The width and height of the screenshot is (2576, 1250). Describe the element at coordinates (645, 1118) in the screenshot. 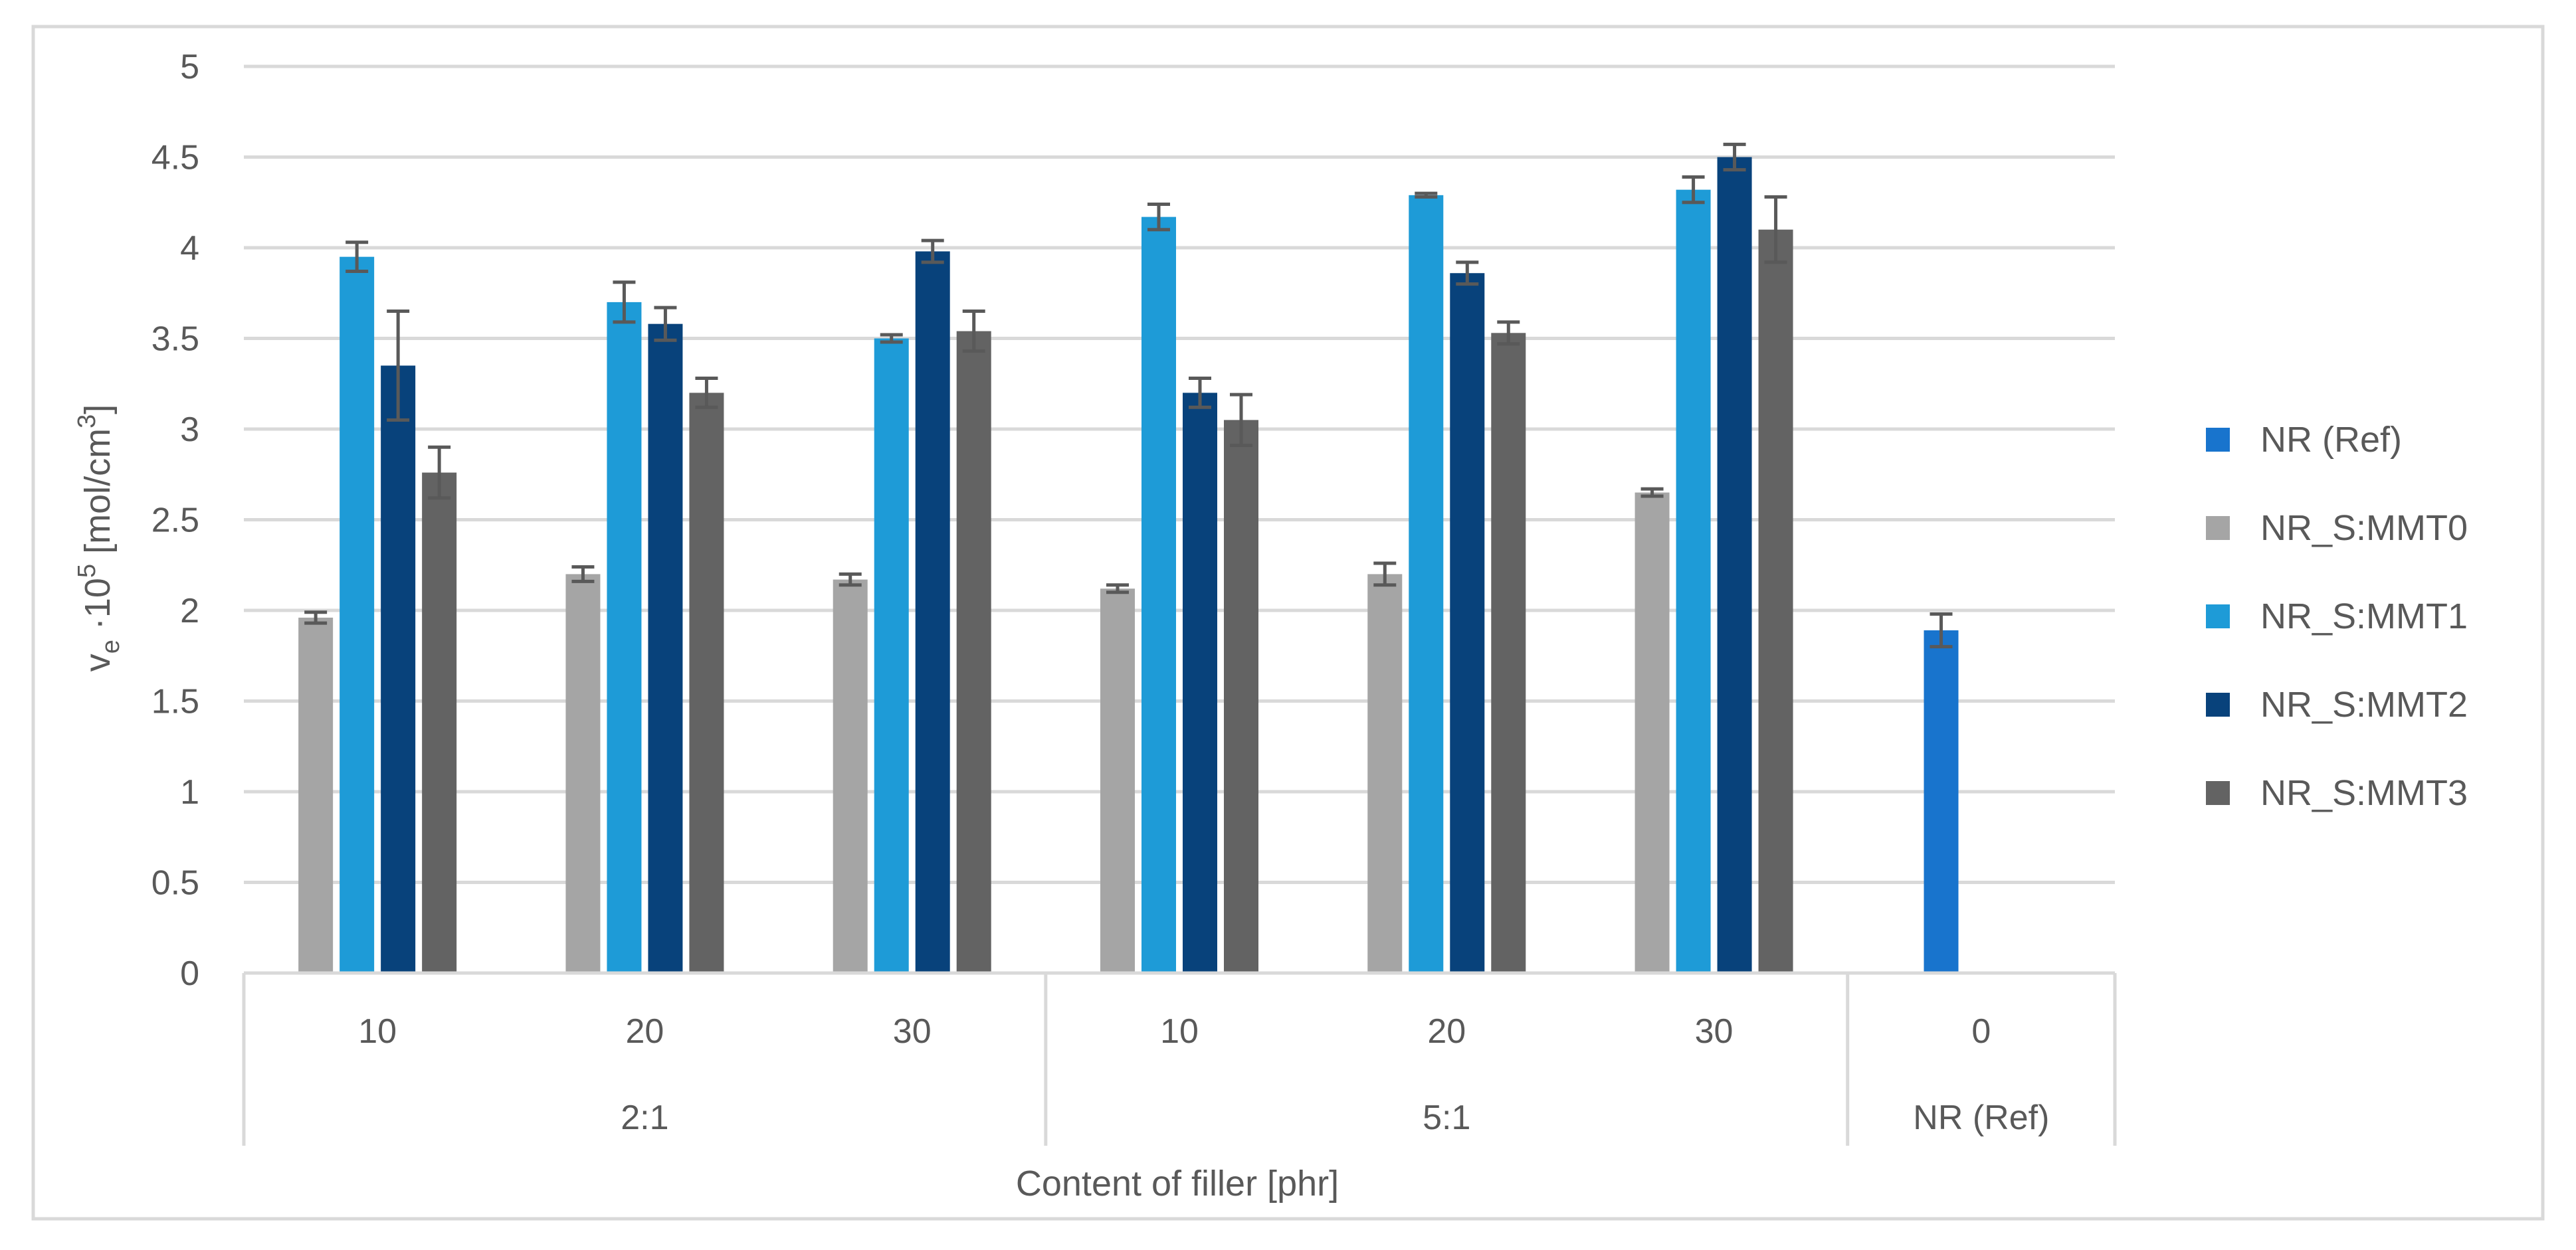

I see `group-label: 2:1` at that location.